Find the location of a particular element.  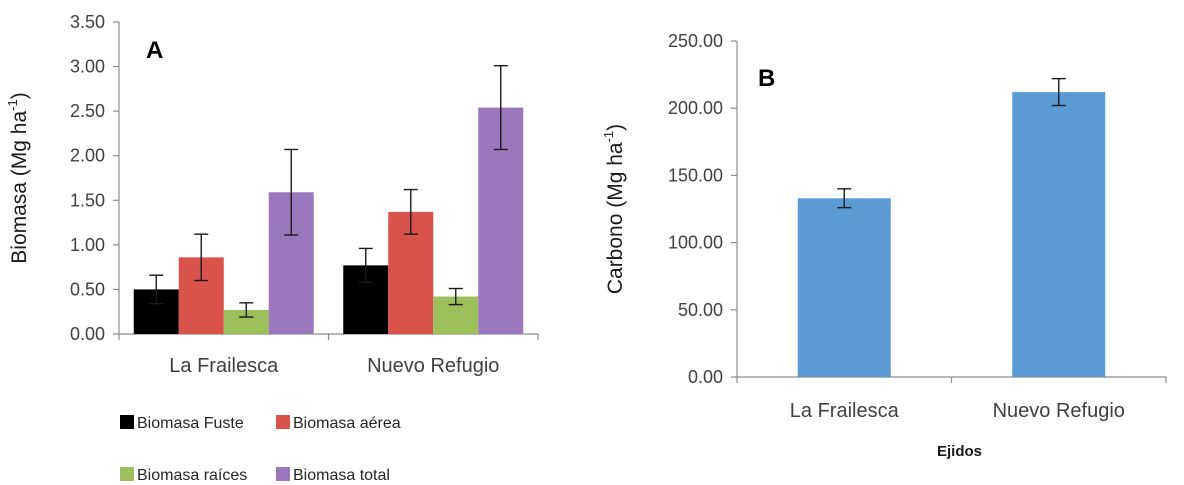

legend-item: Biomasa raíces is located at coordinates (183, 475).